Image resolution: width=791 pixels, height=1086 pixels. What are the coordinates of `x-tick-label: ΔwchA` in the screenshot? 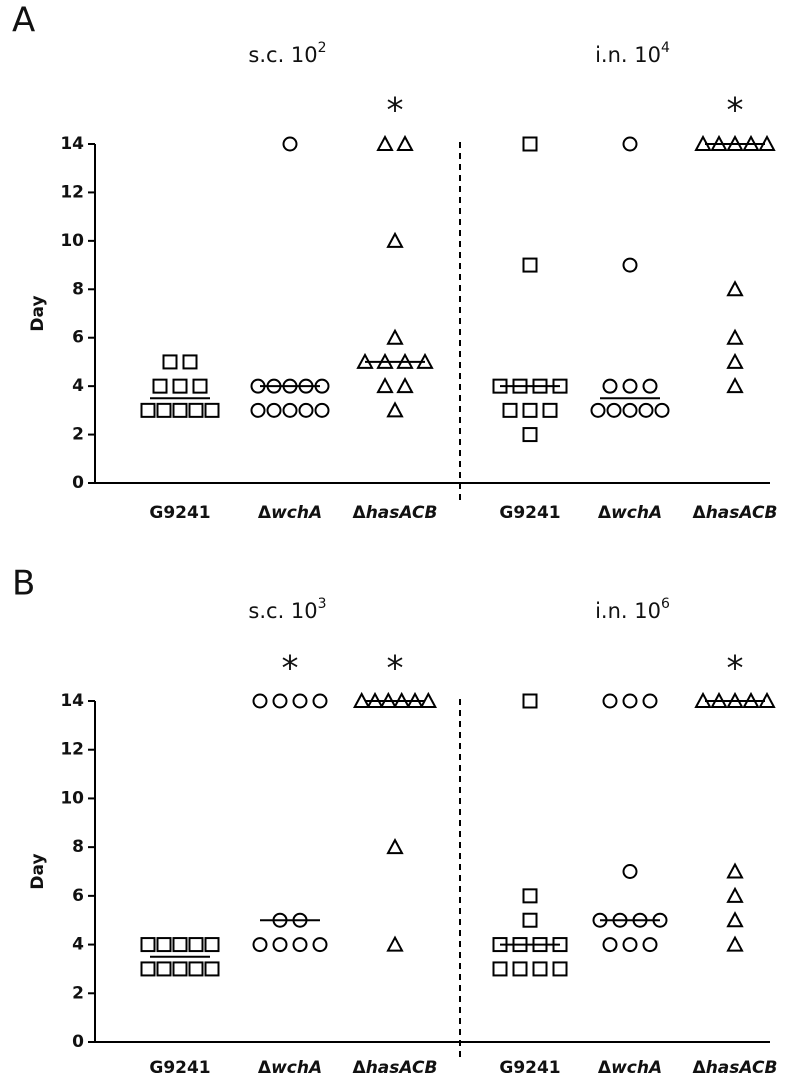 It's located at (290, 513).